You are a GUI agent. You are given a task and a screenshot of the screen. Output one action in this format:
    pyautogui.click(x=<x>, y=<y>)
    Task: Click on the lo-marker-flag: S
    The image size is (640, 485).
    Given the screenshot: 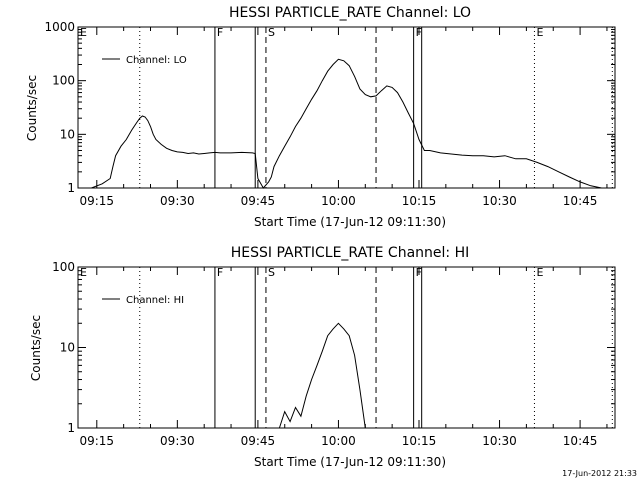 What is the action you would take?
    pyautogui.click(x=271, y=32)
    